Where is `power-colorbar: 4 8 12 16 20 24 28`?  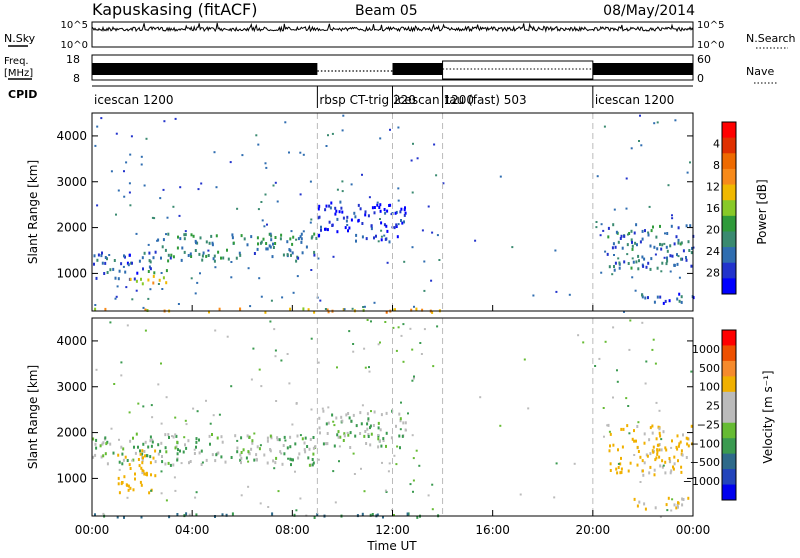 power-colorbar: 4 8 12 16 20 24 28 is located at coordinates (721, 208).